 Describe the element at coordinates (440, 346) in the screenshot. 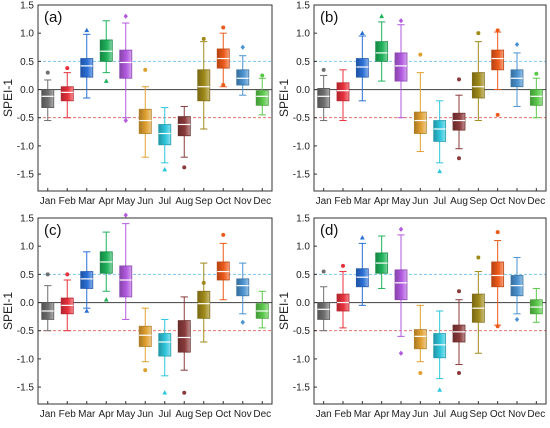

I see `box-jul` at that location.